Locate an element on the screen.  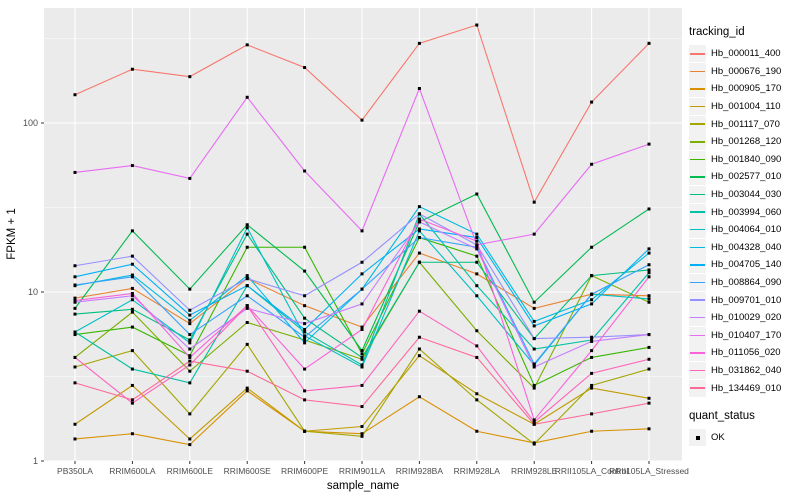
x-tick-label: PB350LA is located at coordinates (75, 471).